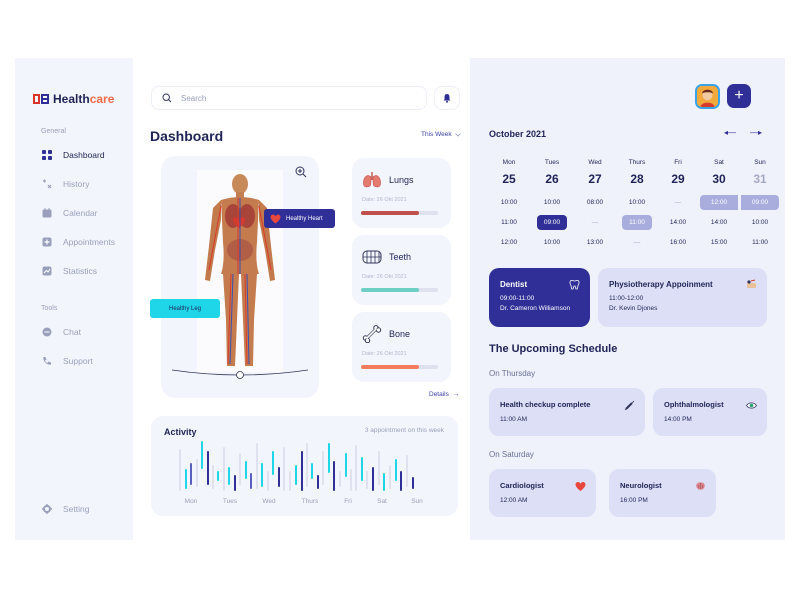  What do you see at coordinates (401, 193) in the screenshot?
I see `organ-card-lungs: Lungs Date: 26 Okt 2021` at bounding box center [401, 193].